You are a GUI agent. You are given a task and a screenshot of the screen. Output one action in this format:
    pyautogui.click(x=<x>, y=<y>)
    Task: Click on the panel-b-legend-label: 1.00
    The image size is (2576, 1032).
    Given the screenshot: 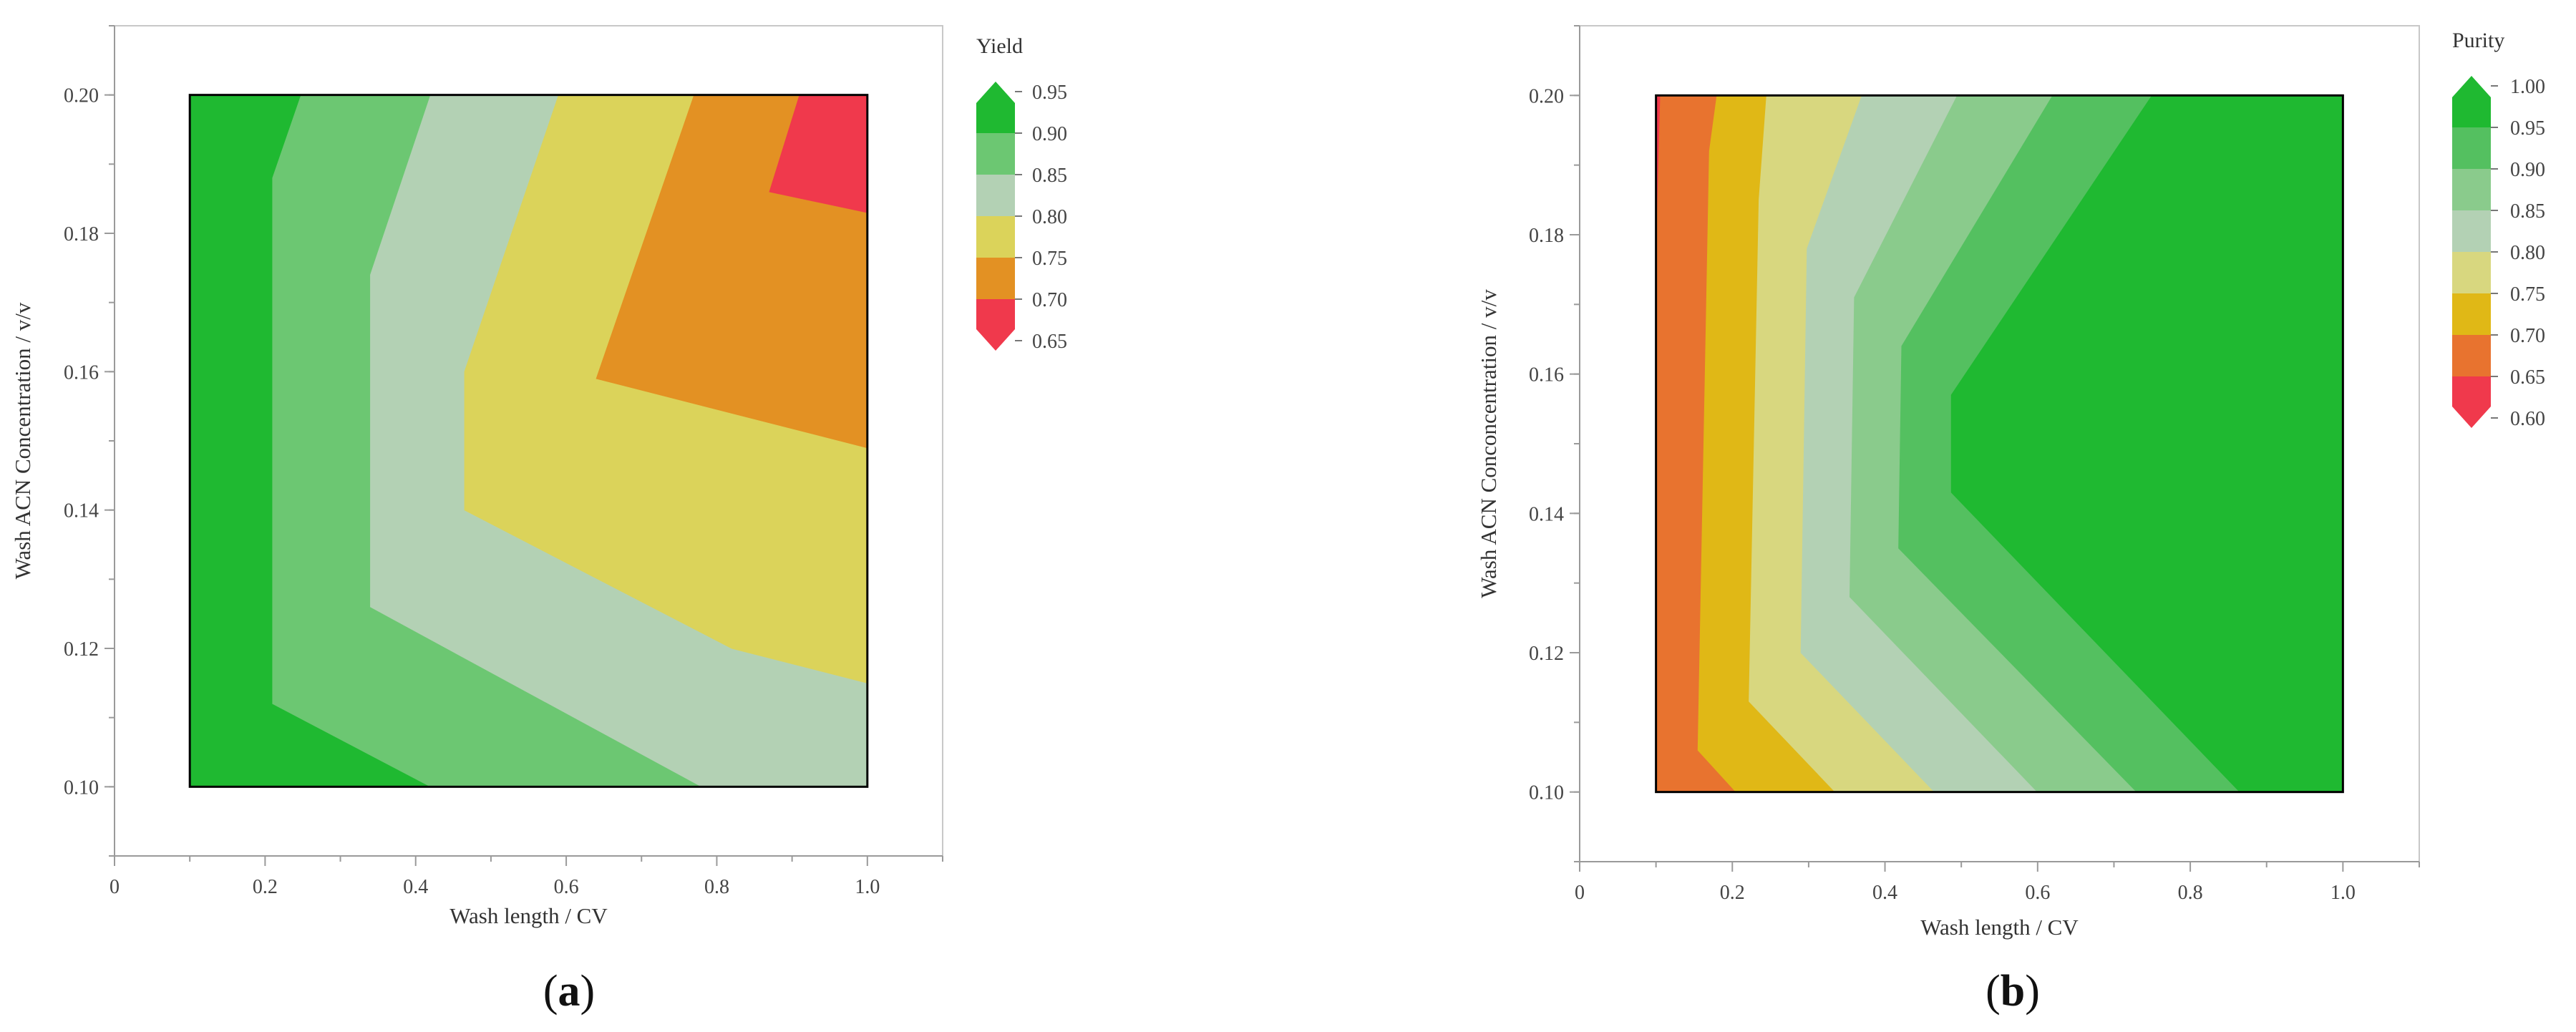 What is the action you would take?
    pyautogui.click(x=2527, y=87)
    